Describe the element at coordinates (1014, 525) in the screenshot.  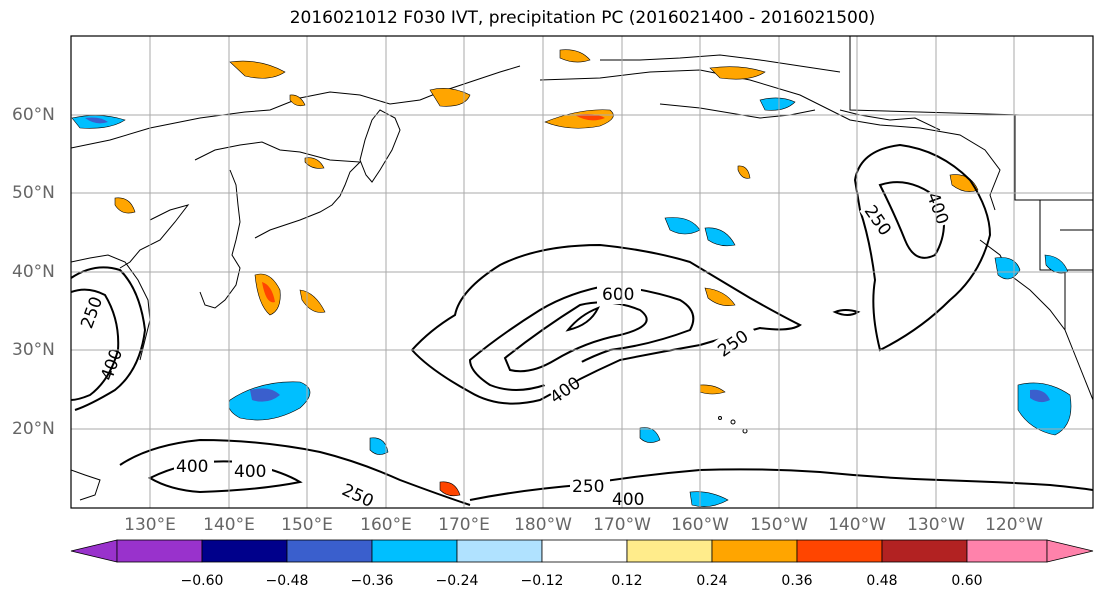
I see `lon-label: 120°W` at that location.